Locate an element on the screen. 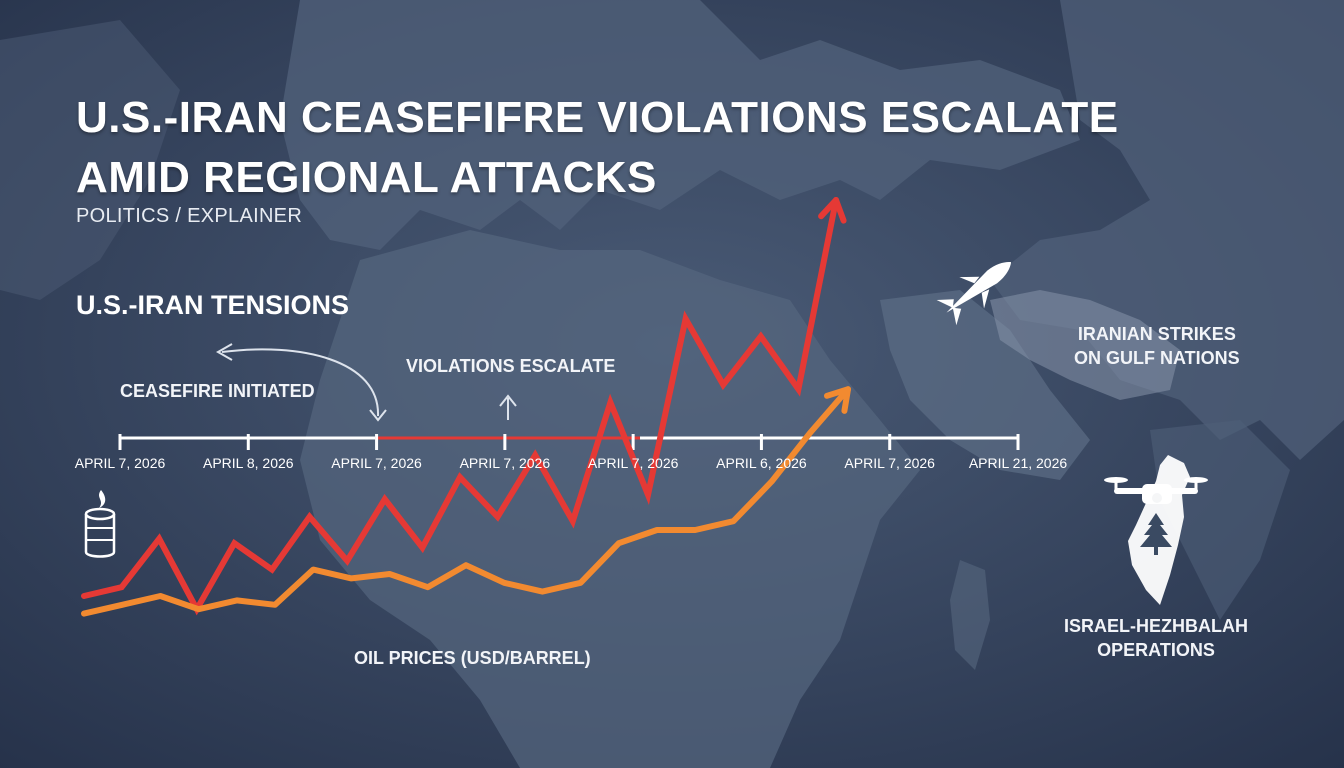  oil-prices-arrowhead is located at coordinates (837, 400).